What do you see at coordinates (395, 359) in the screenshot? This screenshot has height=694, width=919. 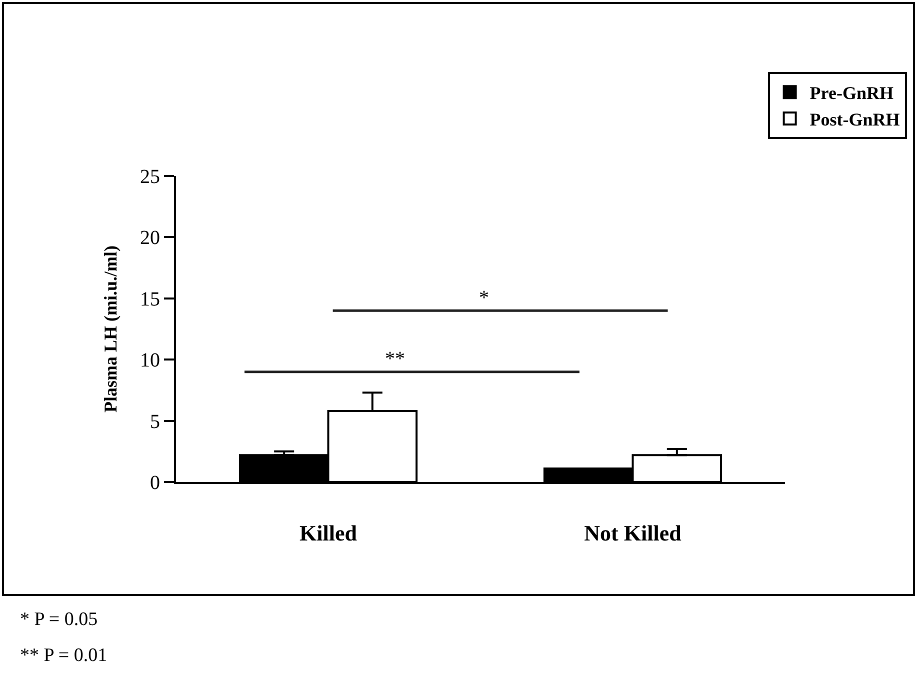 I see `annotation: **` at bounding box center [395, 359].